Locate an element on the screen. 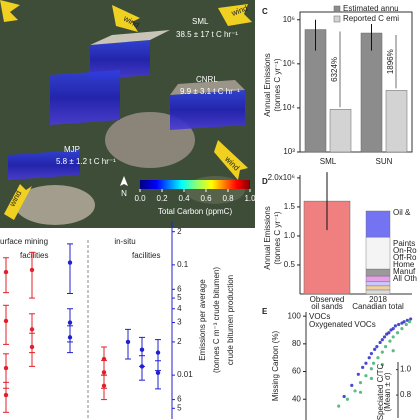 This screenshot has width=420, height=420. colorbar-tick-label: 0.0 is located at coordinates (140, 198).